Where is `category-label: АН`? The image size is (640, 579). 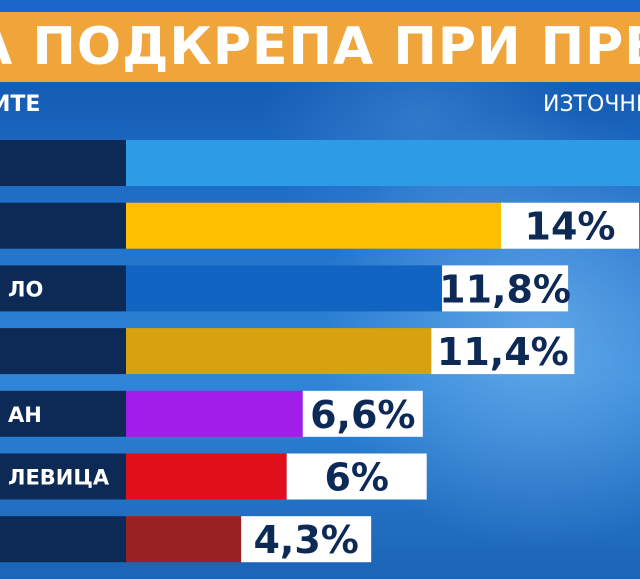
category-label: АН is located at coordinates (25, 415).